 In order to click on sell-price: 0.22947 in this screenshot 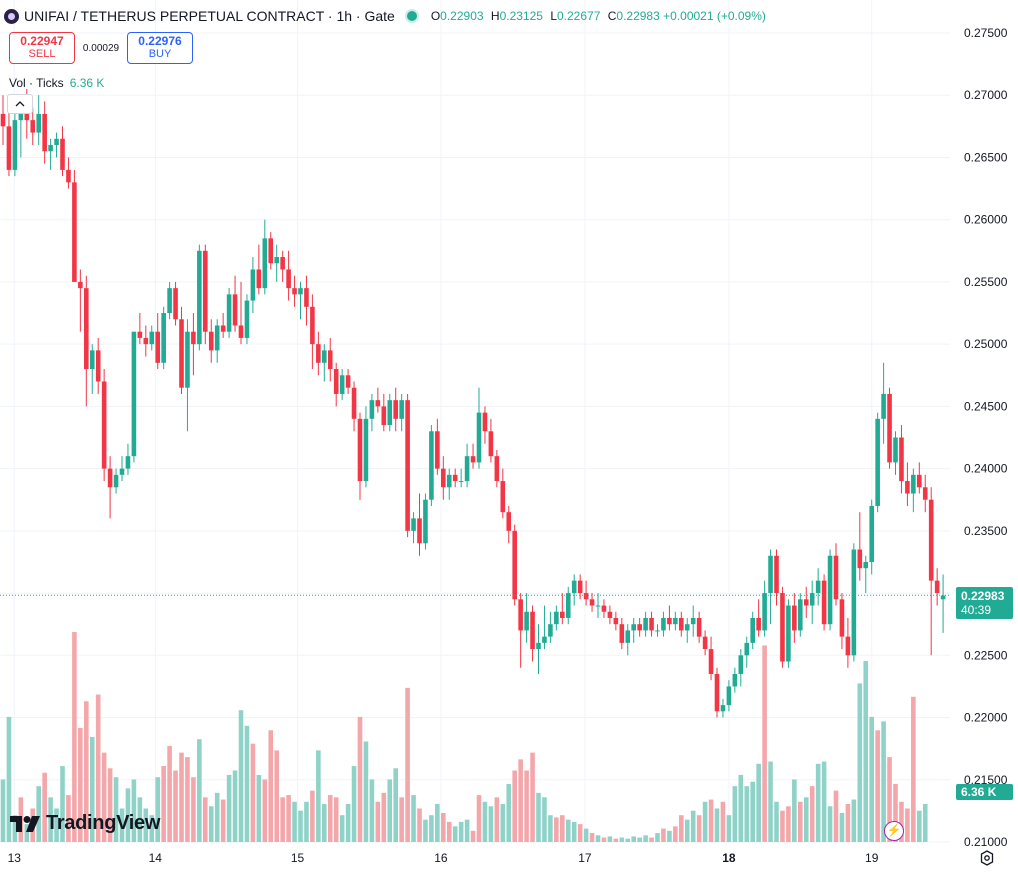, I will do `click(42, 41)`.